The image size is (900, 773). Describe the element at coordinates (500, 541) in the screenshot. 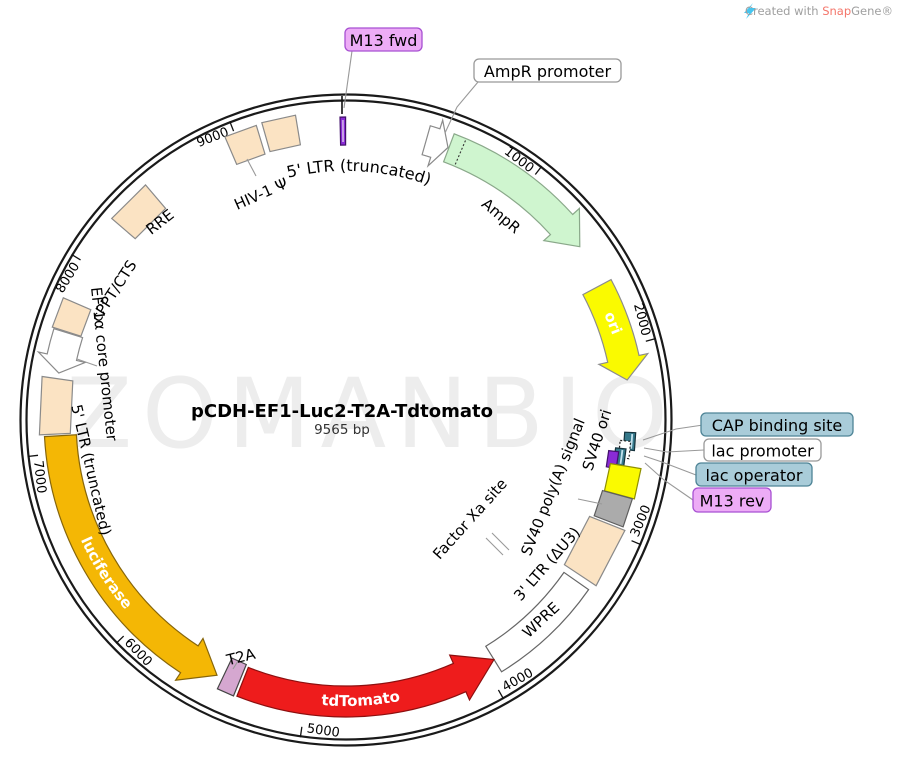

I see `factor-xa-callout-b` at that location.